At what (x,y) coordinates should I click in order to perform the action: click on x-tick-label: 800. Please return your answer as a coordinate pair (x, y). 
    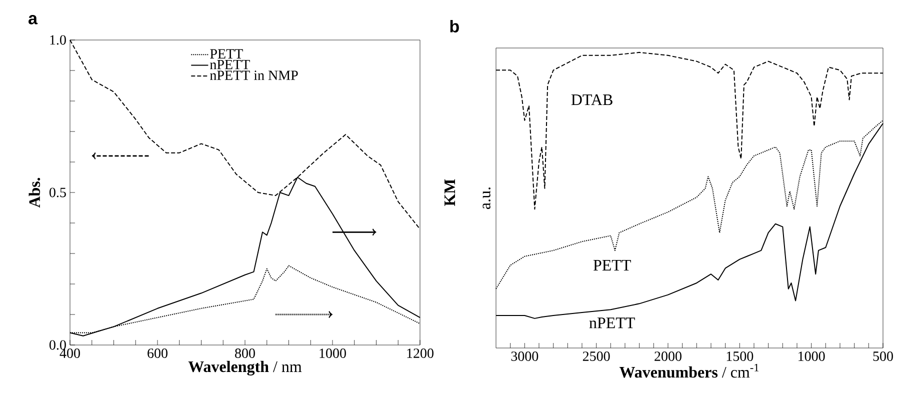
    Looking at the image, I should click on (245, 353).